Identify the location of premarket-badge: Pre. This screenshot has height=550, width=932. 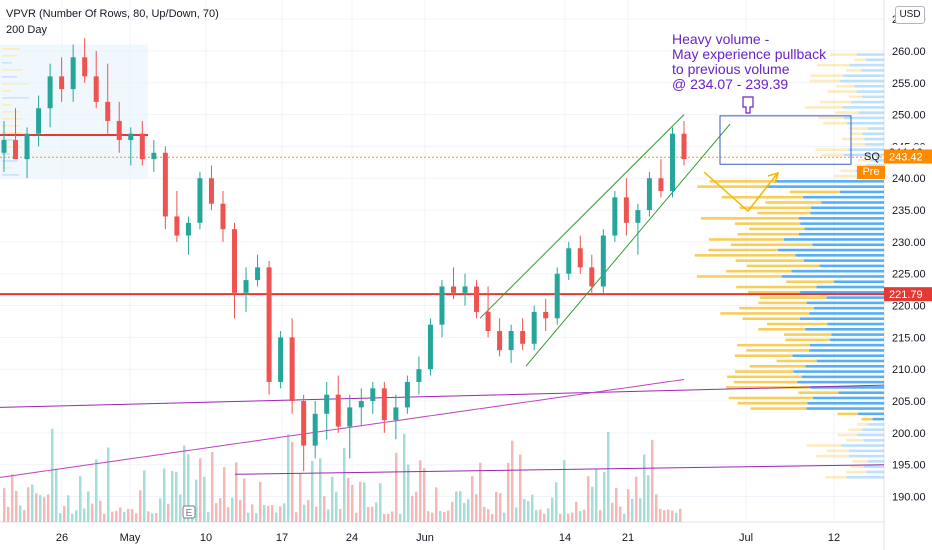
(871, 172).